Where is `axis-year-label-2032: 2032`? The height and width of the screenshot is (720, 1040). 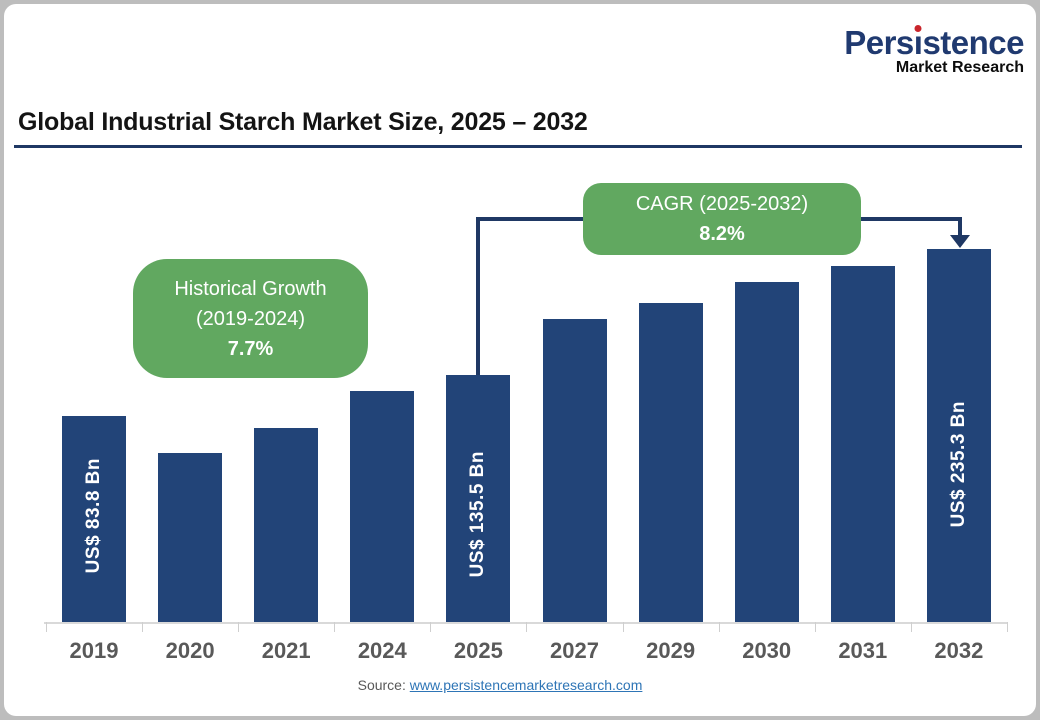 axis-year-label-2032: 2032 is located at coordinates (959, 650).